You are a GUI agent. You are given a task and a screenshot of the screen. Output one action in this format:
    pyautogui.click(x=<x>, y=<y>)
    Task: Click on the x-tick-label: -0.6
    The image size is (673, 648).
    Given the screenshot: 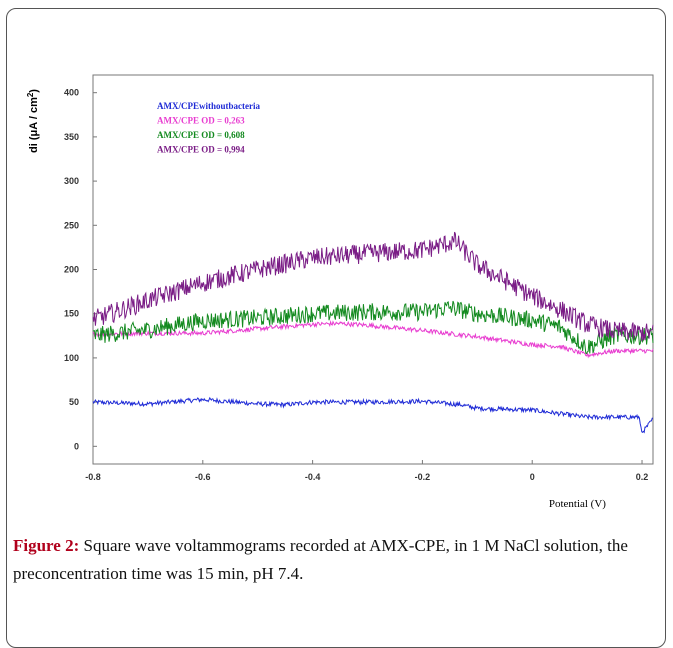 What is the action you would take?
    pyautogui.click(x=203, y=477)
    